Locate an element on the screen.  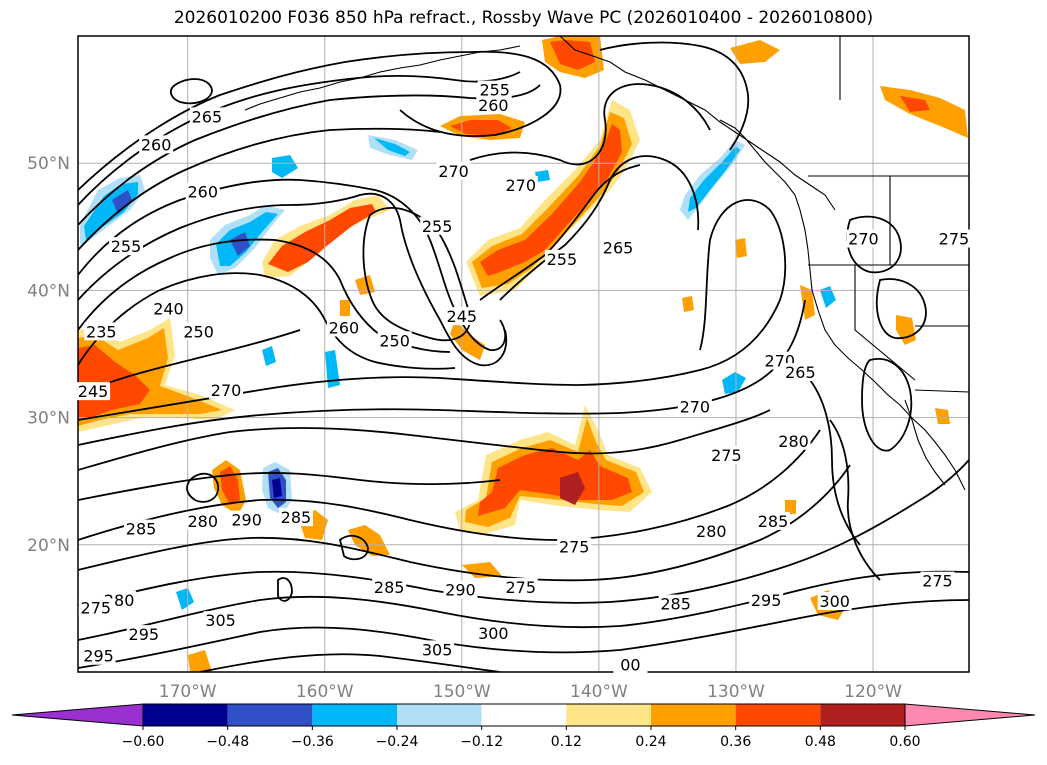
latitude-tick-label: 50°N is located at coordinates (48, 164).